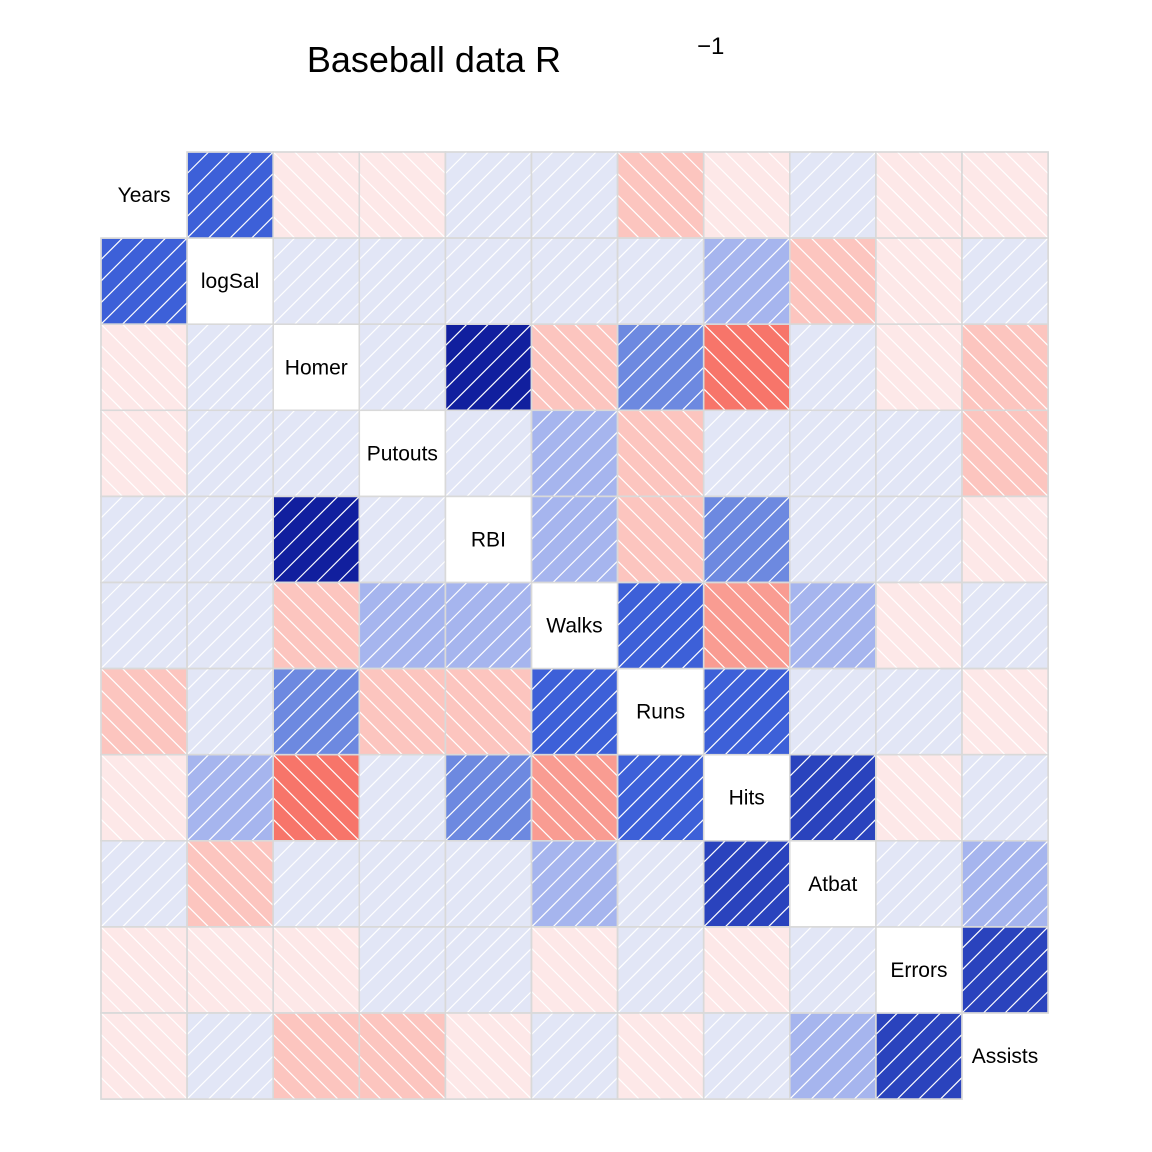 The width and height of the screenshot is (1152, 1152). I want to click on cell-assists-hits, so click(746, 1056).